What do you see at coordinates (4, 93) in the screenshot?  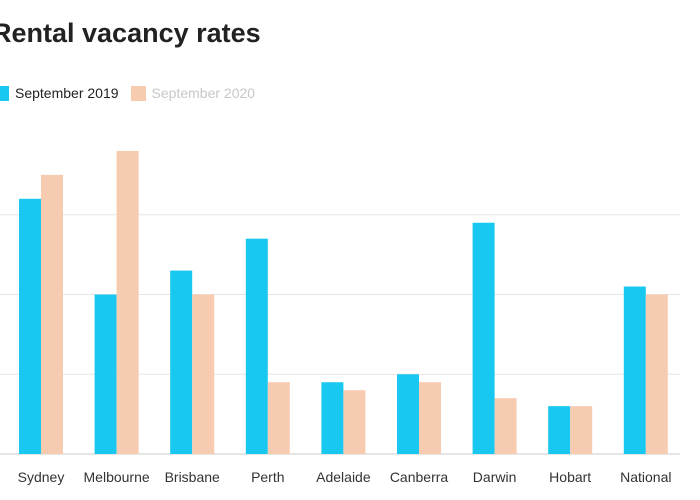 I see `legend-swatch-2019` at bounding box center [4, 93].